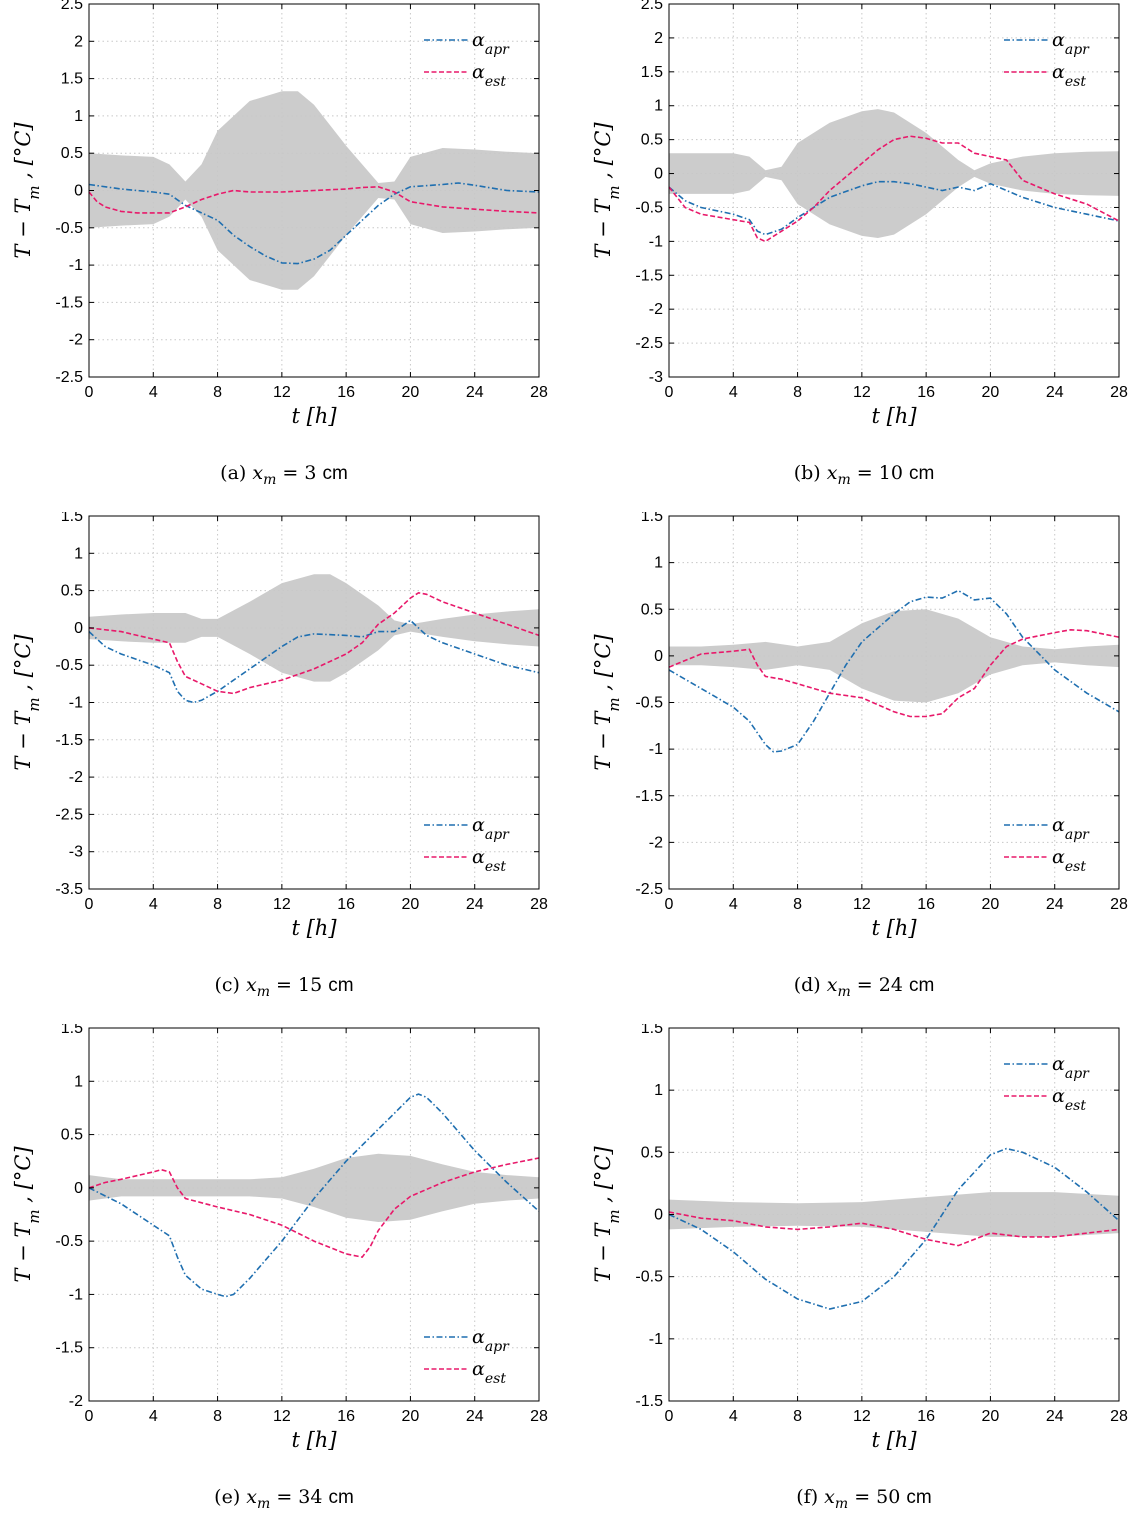 The image size is (1137, 1535). I want to click on panel-caption: (e) xm = 34 cm, so click(284, 1499).